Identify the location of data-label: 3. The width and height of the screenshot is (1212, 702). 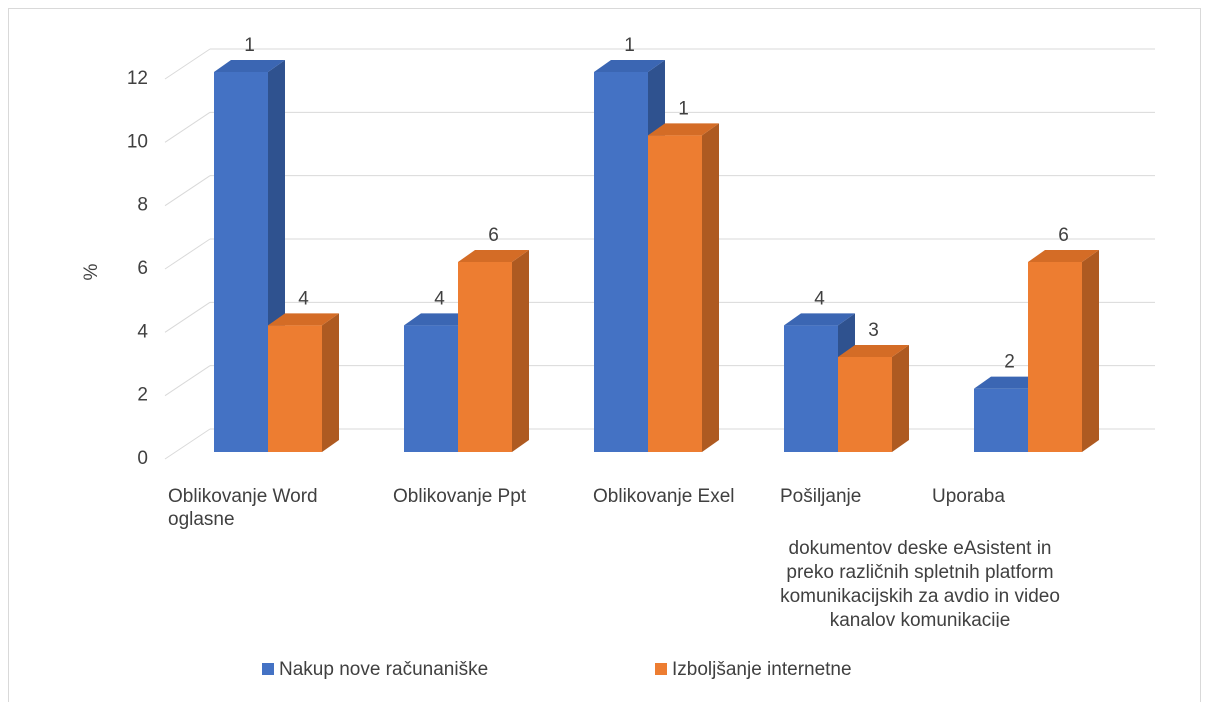
(873, 330).